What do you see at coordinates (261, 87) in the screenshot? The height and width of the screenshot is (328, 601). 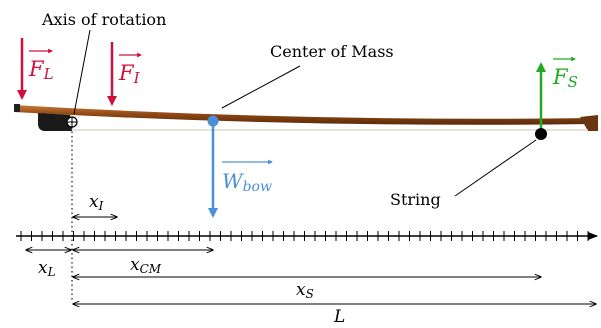 I see `com-leader-line` at bounding box center [261, 87].